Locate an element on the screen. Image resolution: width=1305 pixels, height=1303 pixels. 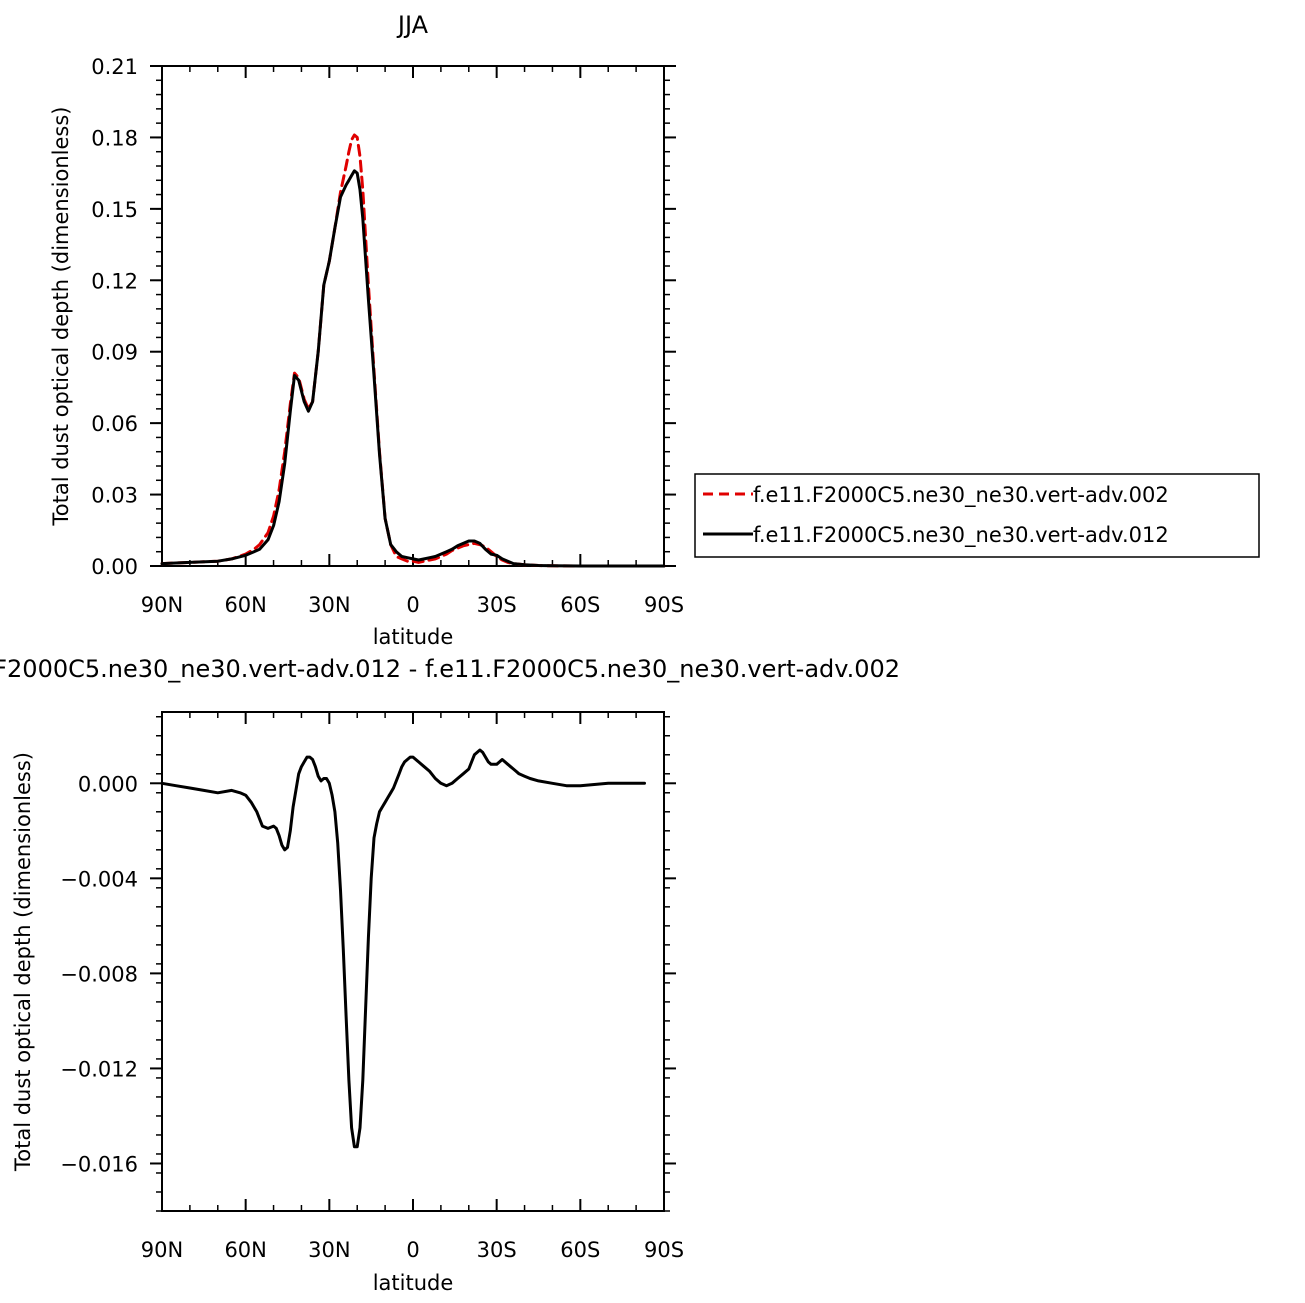
y-tick-label: 0.12 is located at coordinates (114, 281).